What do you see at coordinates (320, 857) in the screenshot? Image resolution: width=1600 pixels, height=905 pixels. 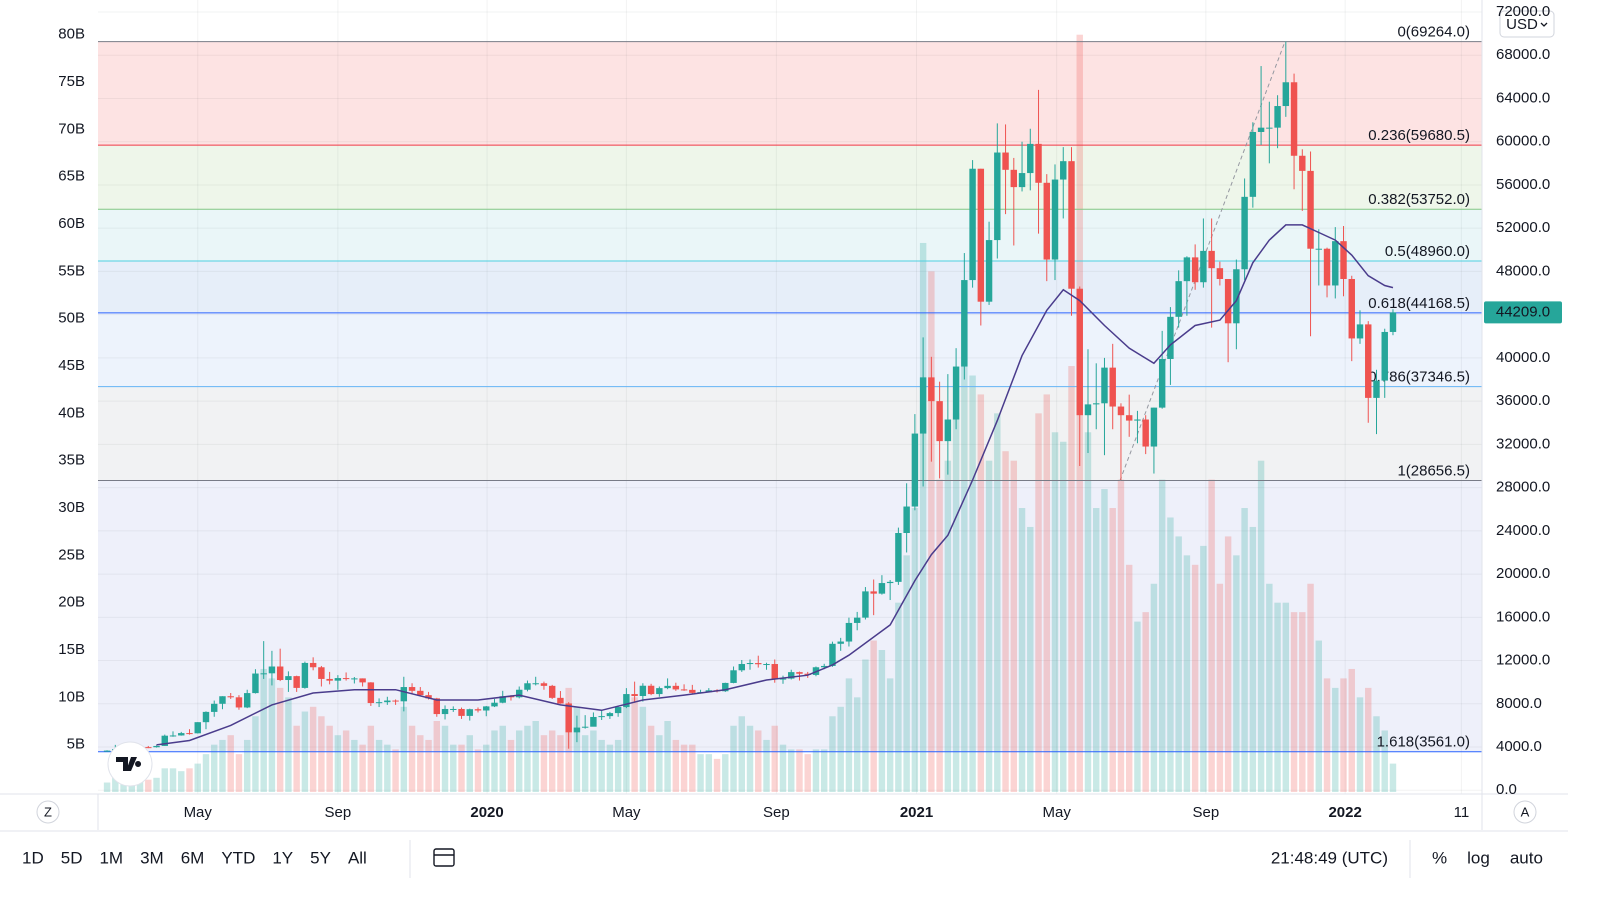 I see `range-button: 5Y` at bounding box center [320, 857].